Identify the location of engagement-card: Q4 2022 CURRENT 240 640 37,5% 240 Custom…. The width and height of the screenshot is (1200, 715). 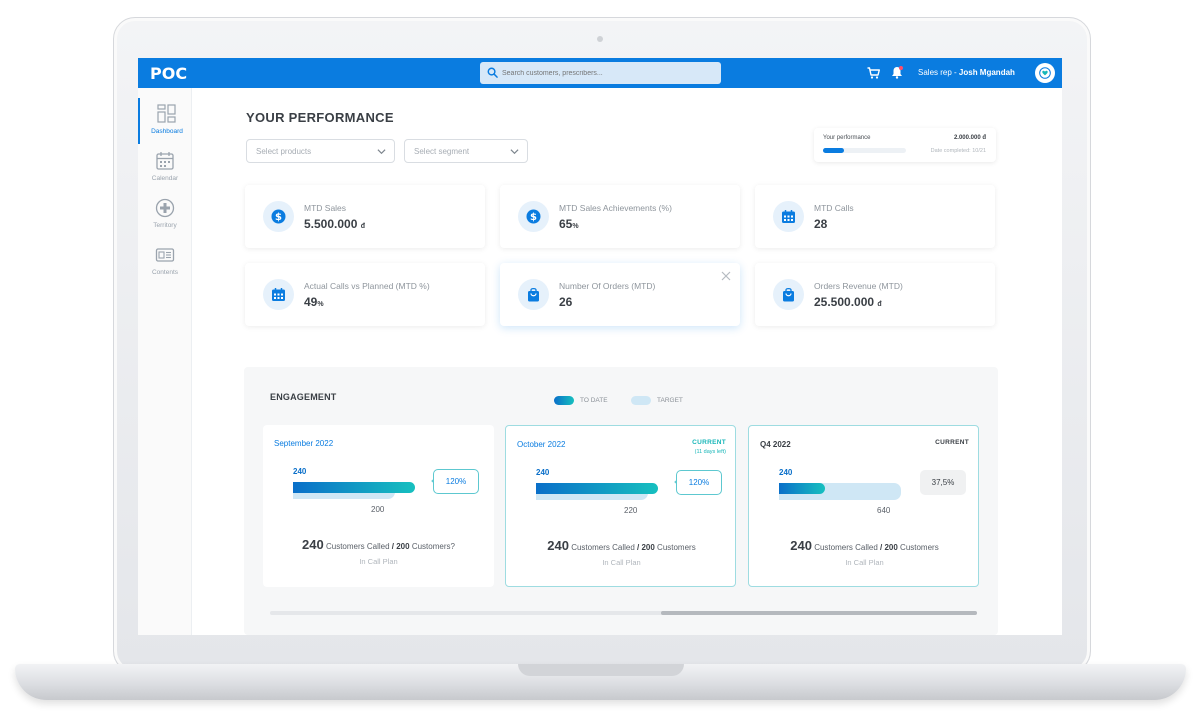
(863, 506).